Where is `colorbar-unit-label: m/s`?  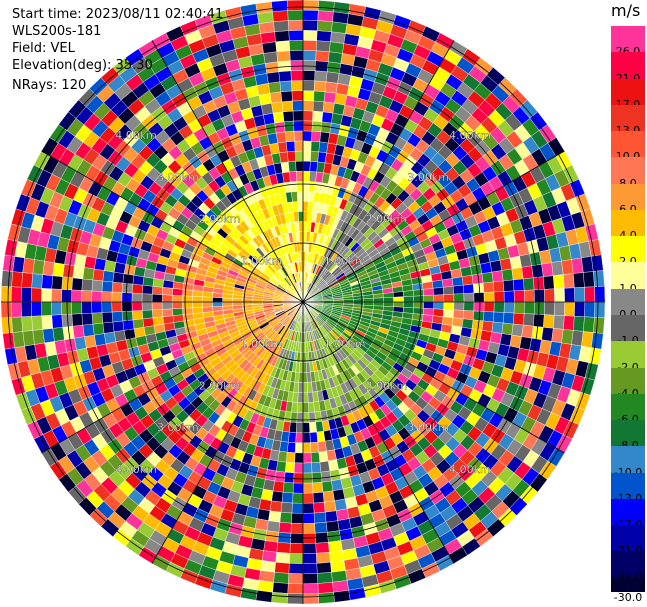 colorbar-unit-label: m/s is located at coordinates (626, 10).